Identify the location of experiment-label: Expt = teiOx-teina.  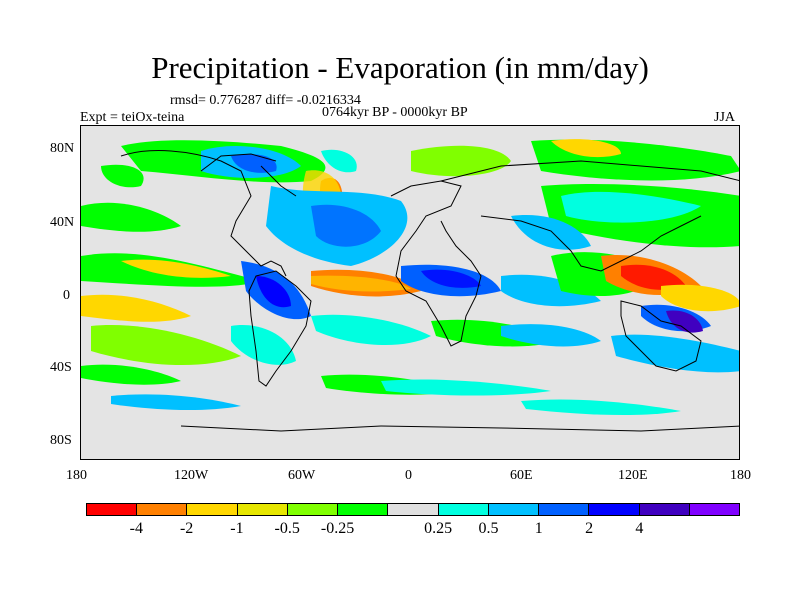
(132, 117).